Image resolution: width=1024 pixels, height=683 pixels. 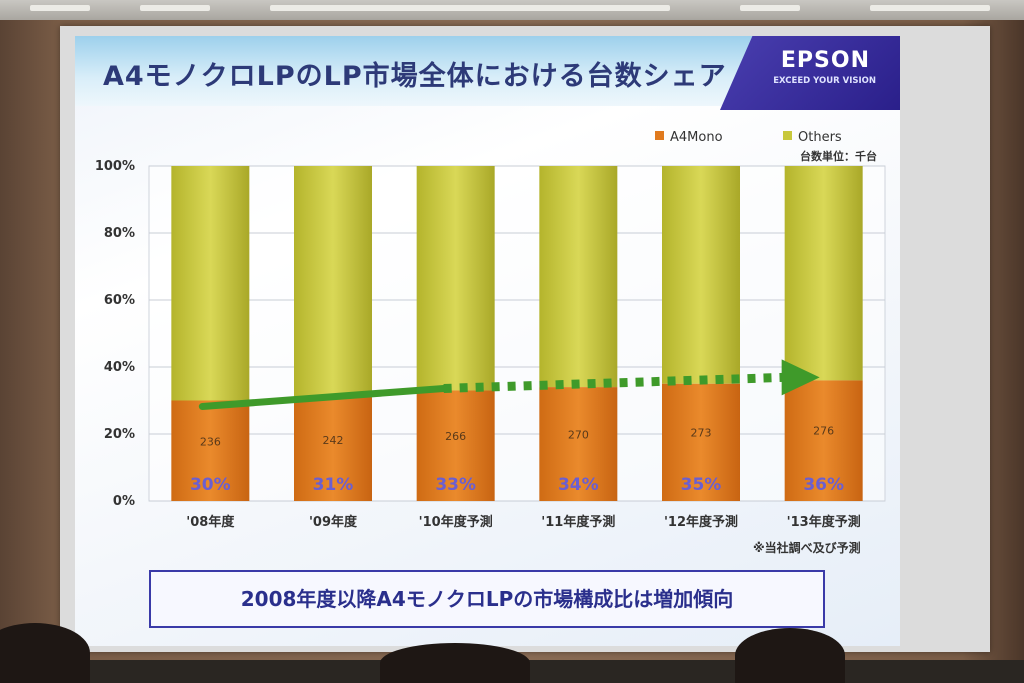 I want to click on percent-label: 31%, so click(x=333, y=485).